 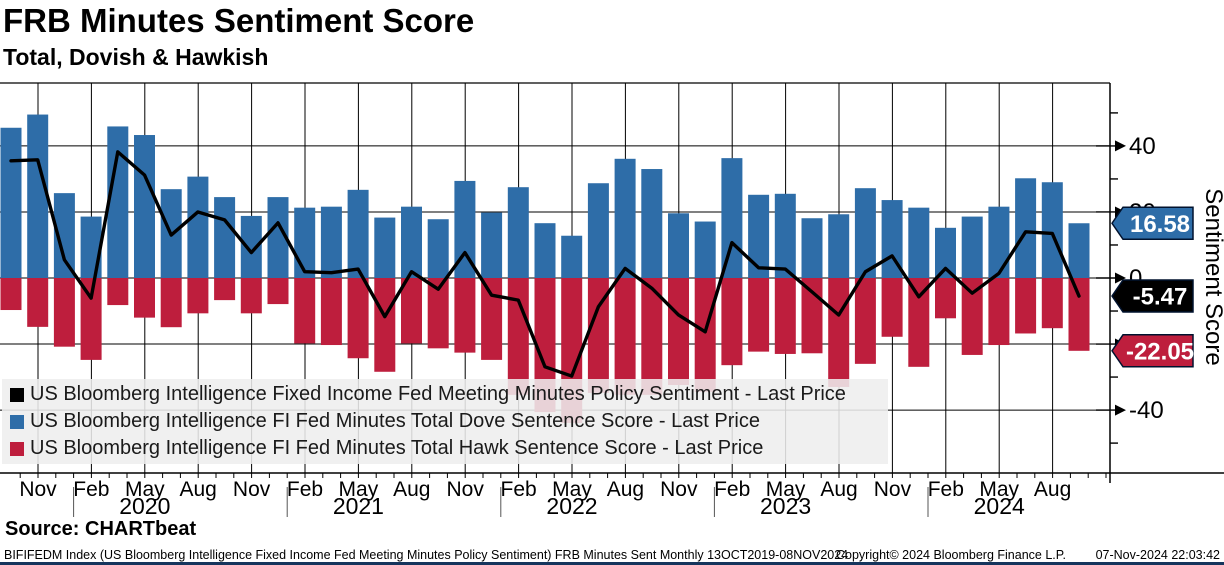 What do you see at coordinates (136, 57) in the screenshot?
I see `page-subtitle: Total, Dovish & Hawkish` at bounding box center [136, 57].